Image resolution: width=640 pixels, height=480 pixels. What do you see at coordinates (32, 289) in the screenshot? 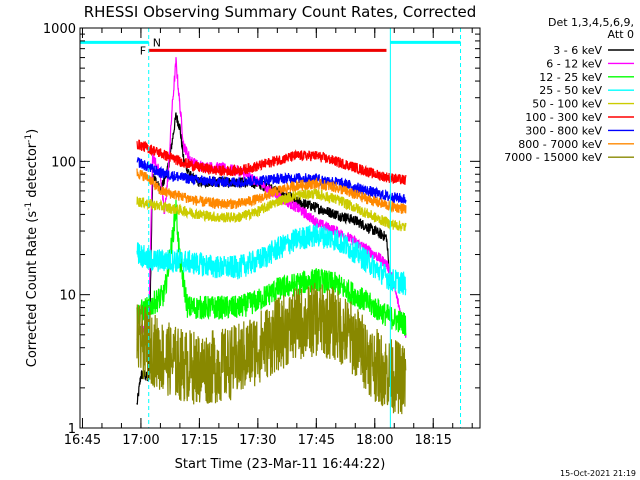
I see `y-axis-label-main: Corrected Count Rate (s` at bounding box center [32, 289].